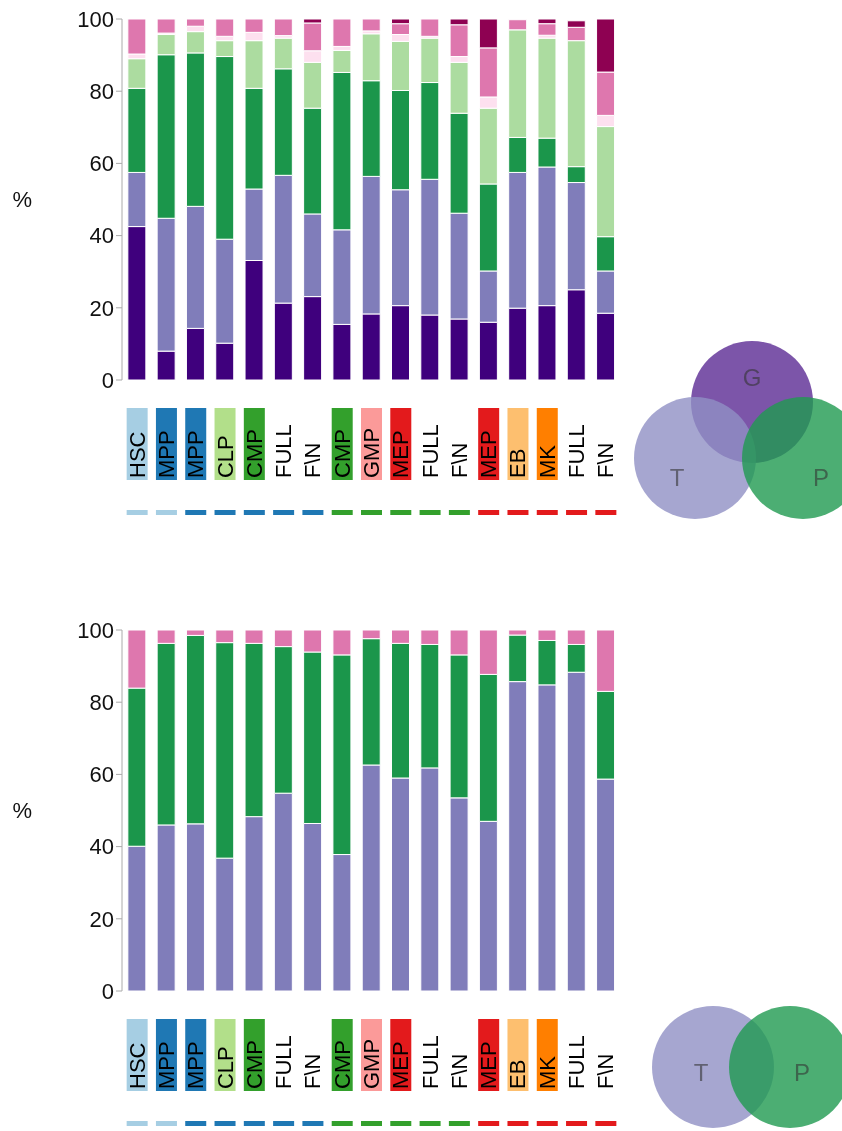 Image resolution: width=842 pixels, height=1131 pixels. What do you see at coordinates (747, 1067) in the screenshot?
I see `venn-diagram: T P` at bounding box center [747, 1067].